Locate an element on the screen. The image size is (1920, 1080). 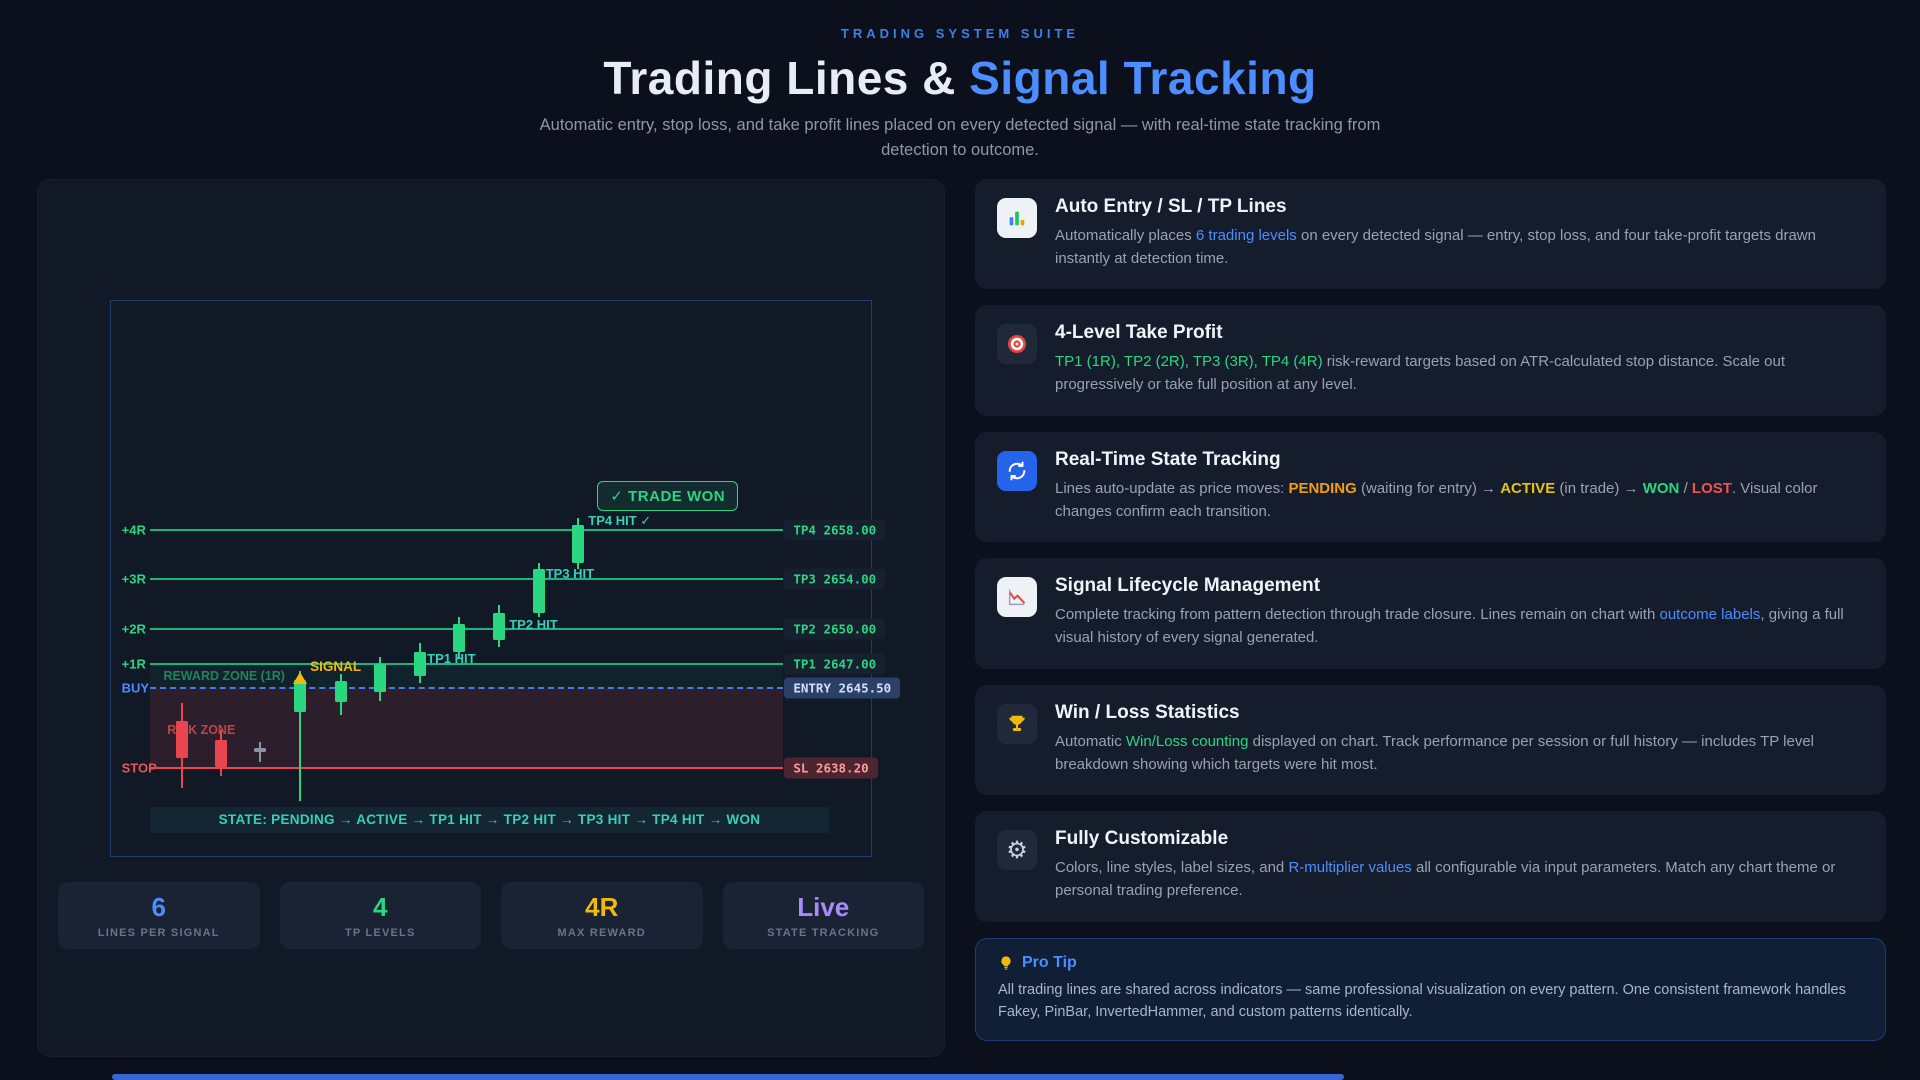
tp4-price-pill: TP4 2658.00 is located at coordinates (835, 530).